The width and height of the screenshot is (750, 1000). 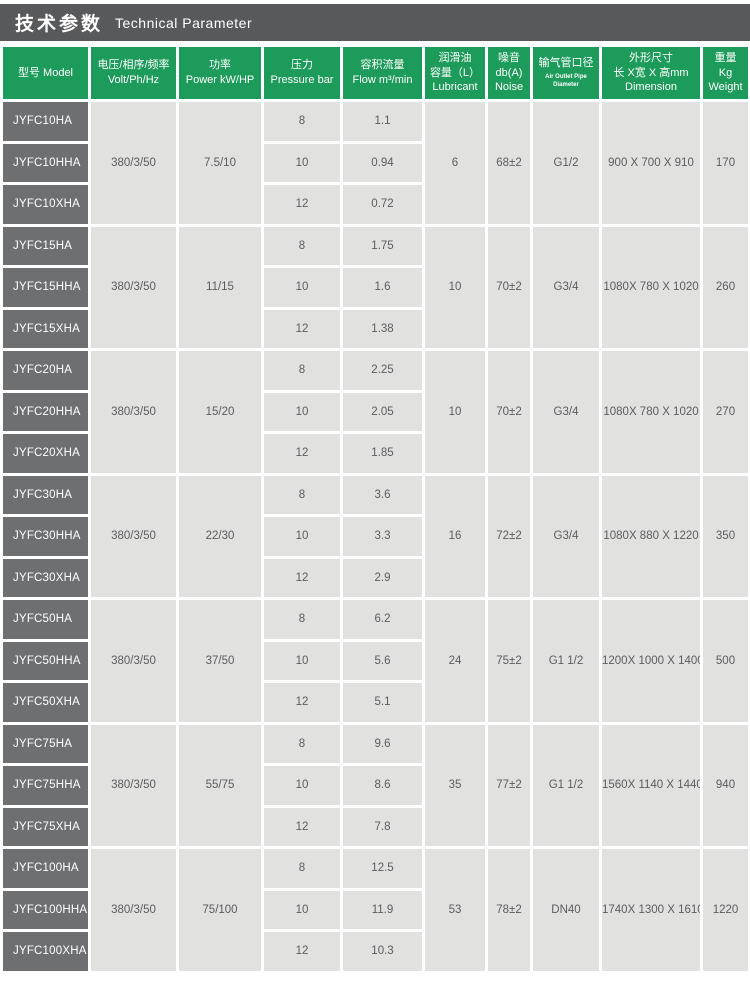 I want to click on table-row: JYFC20HHA 10 2.05, so click(x=375, y=411).